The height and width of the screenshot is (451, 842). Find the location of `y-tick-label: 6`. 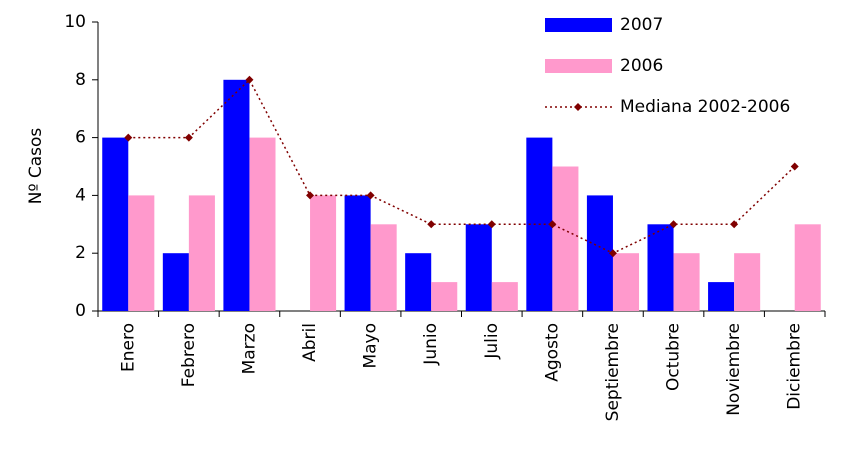

y-tick-label: 6 is located at coordinates (80, 138).